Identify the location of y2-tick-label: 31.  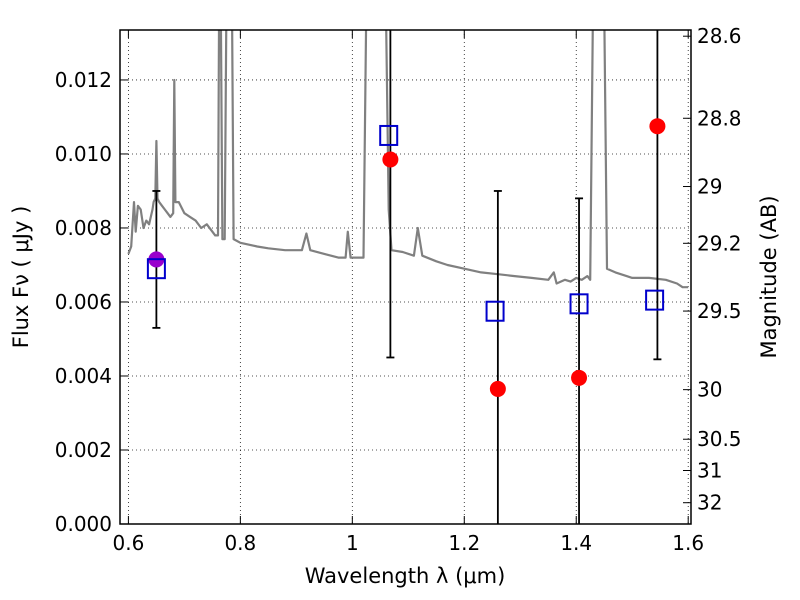
(709, 471).